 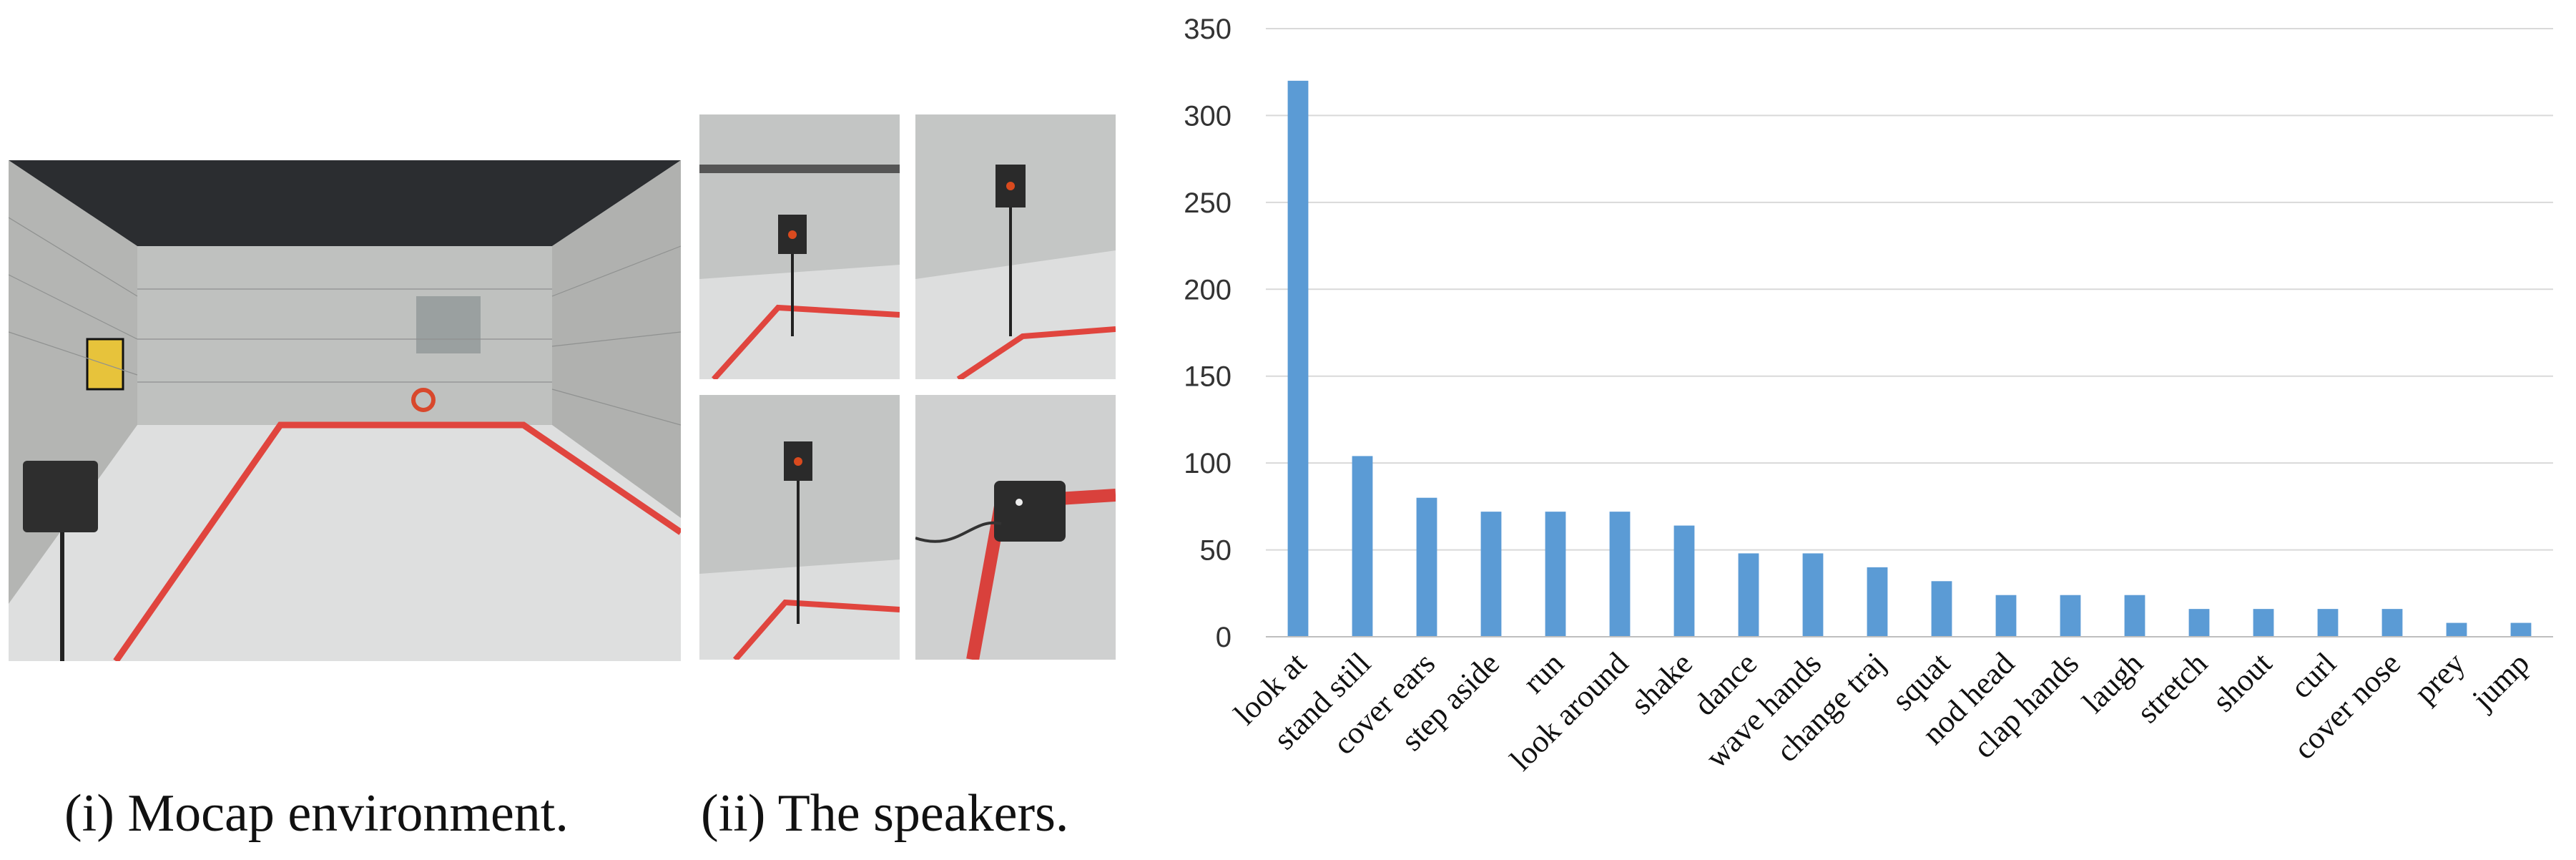 What do you see at coordinates (2439, 678) in the screenshot?
I see `x-tick-label: prey` at bounding box center [2439, 678].